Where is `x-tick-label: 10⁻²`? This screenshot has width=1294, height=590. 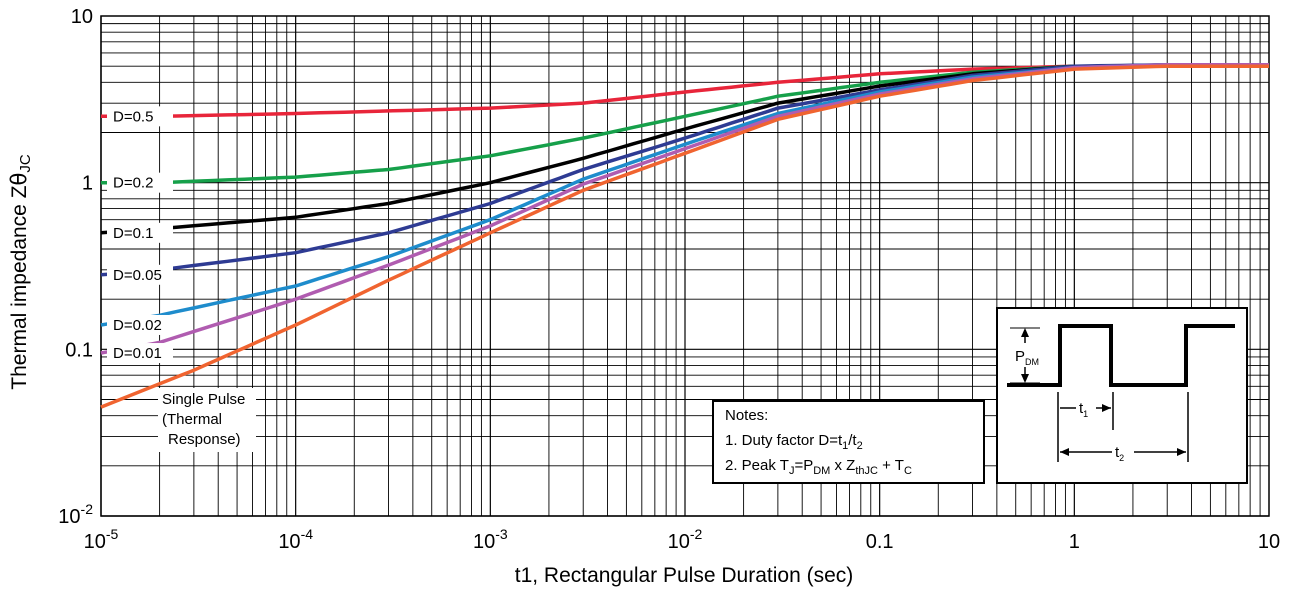
x-tick-label: 10⁻² is located at coordinates (685, 539).